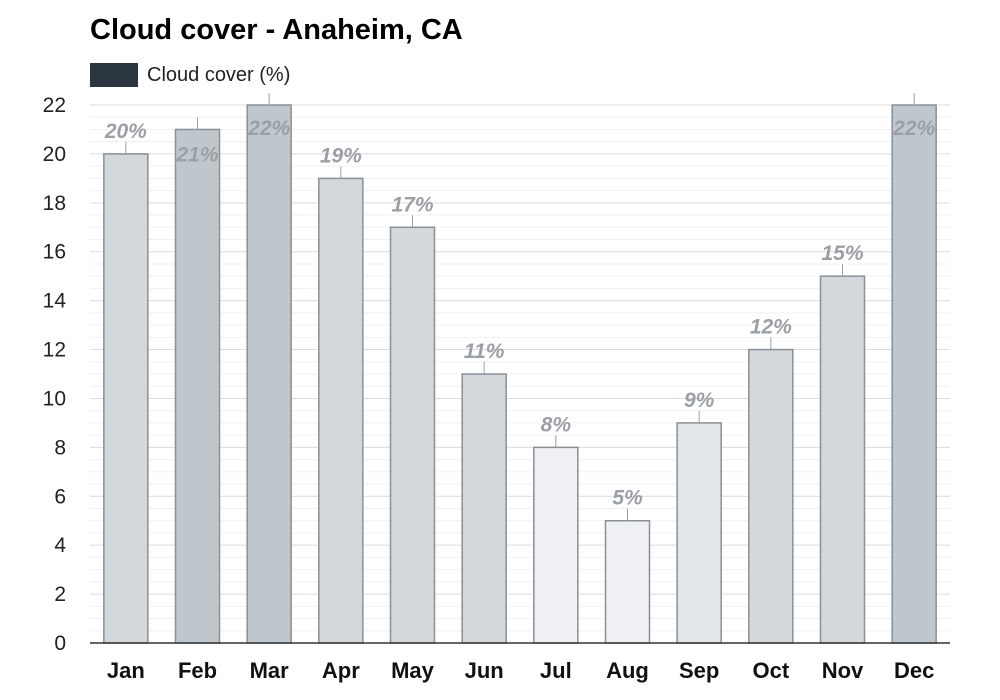  Describe the element at coordinates (914, 670) in the screenshot. I see `x-tick-label: Dec` at that location.